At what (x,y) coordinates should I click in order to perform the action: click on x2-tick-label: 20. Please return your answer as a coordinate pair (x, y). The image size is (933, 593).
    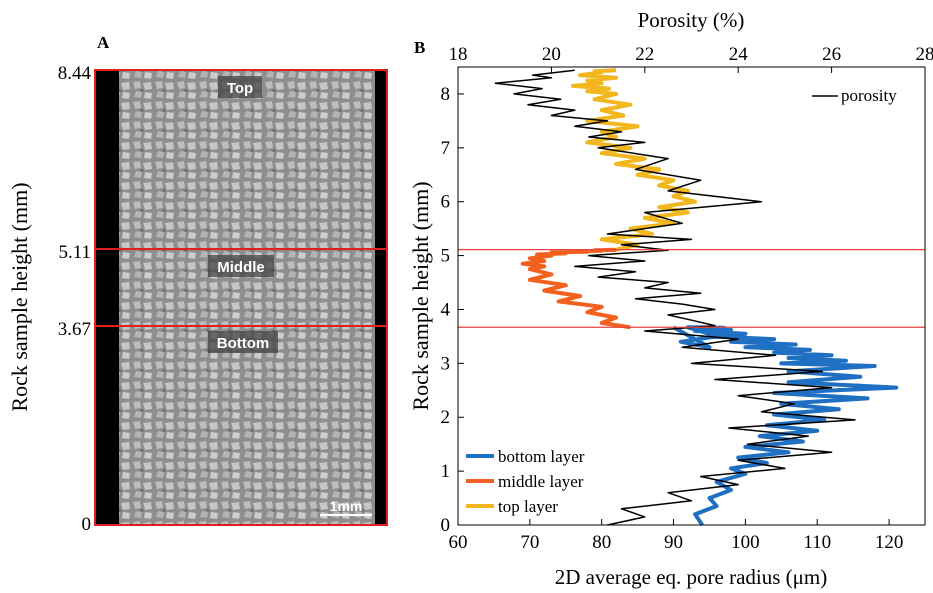
    Looking at the image, I should click on (551, 54).